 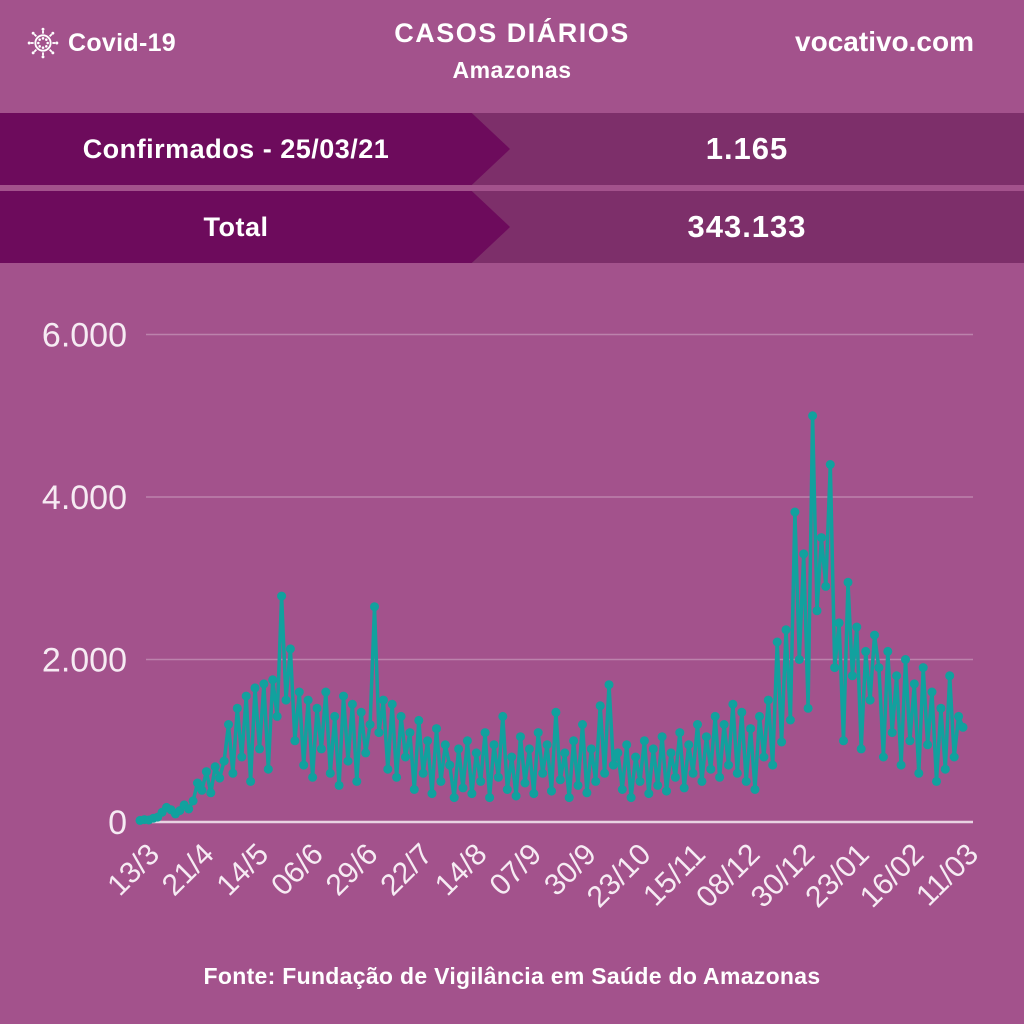 I want to click on y-tick-label: 0, so click(x=117, y=823).